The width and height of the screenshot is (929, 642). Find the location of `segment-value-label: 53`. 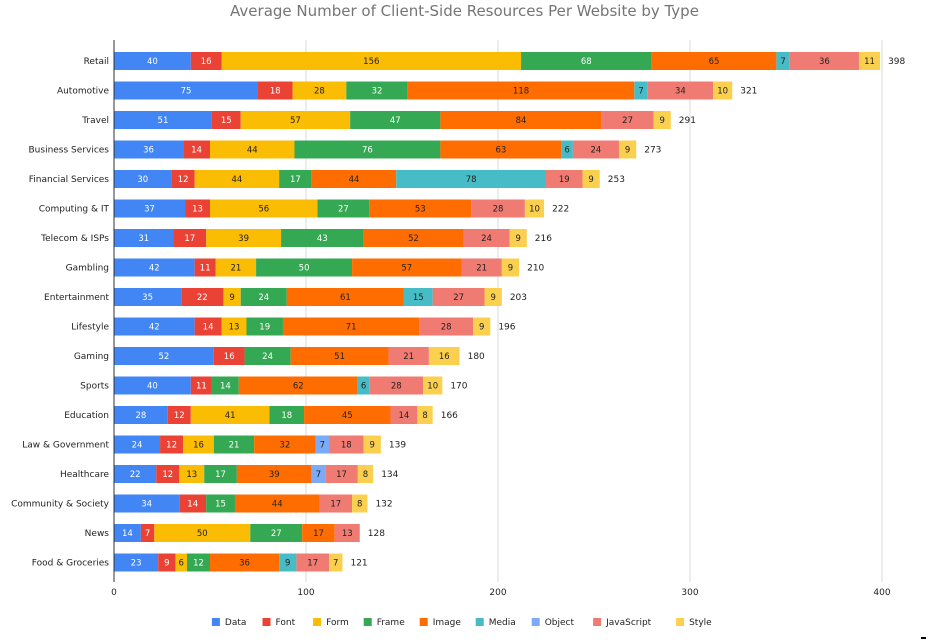

segment-value-label: 53 is located at coordinates (420, 210).